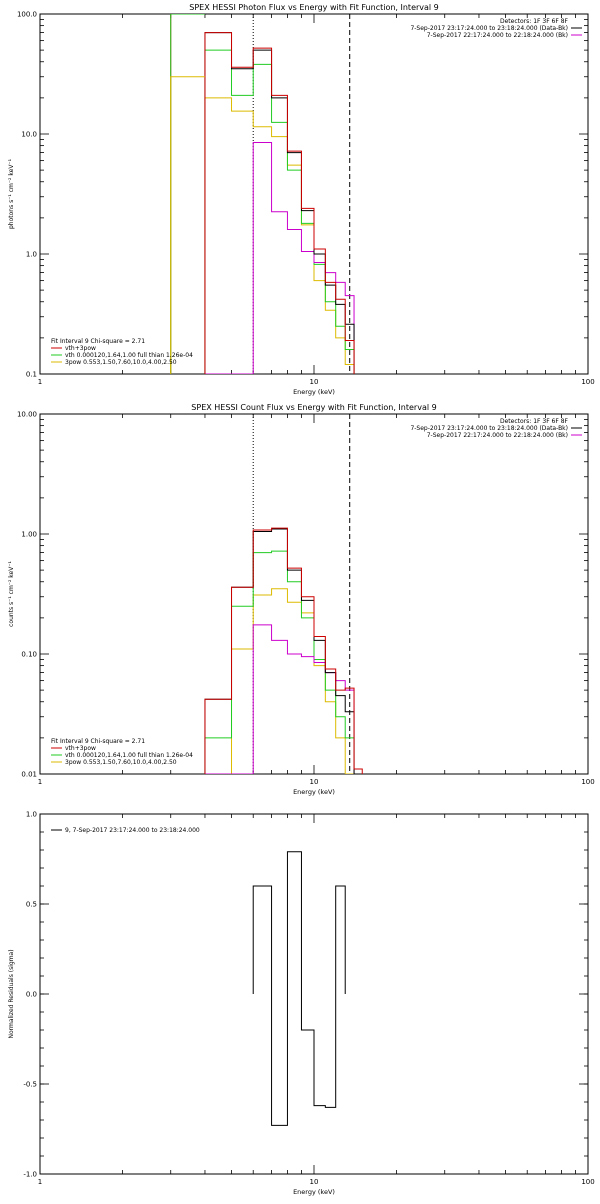 The image size is (600, 1204). What do you see at coordinates (187, 225) in the screenshot?
I see `series-pow-segment` at bounding box center [187, 225].